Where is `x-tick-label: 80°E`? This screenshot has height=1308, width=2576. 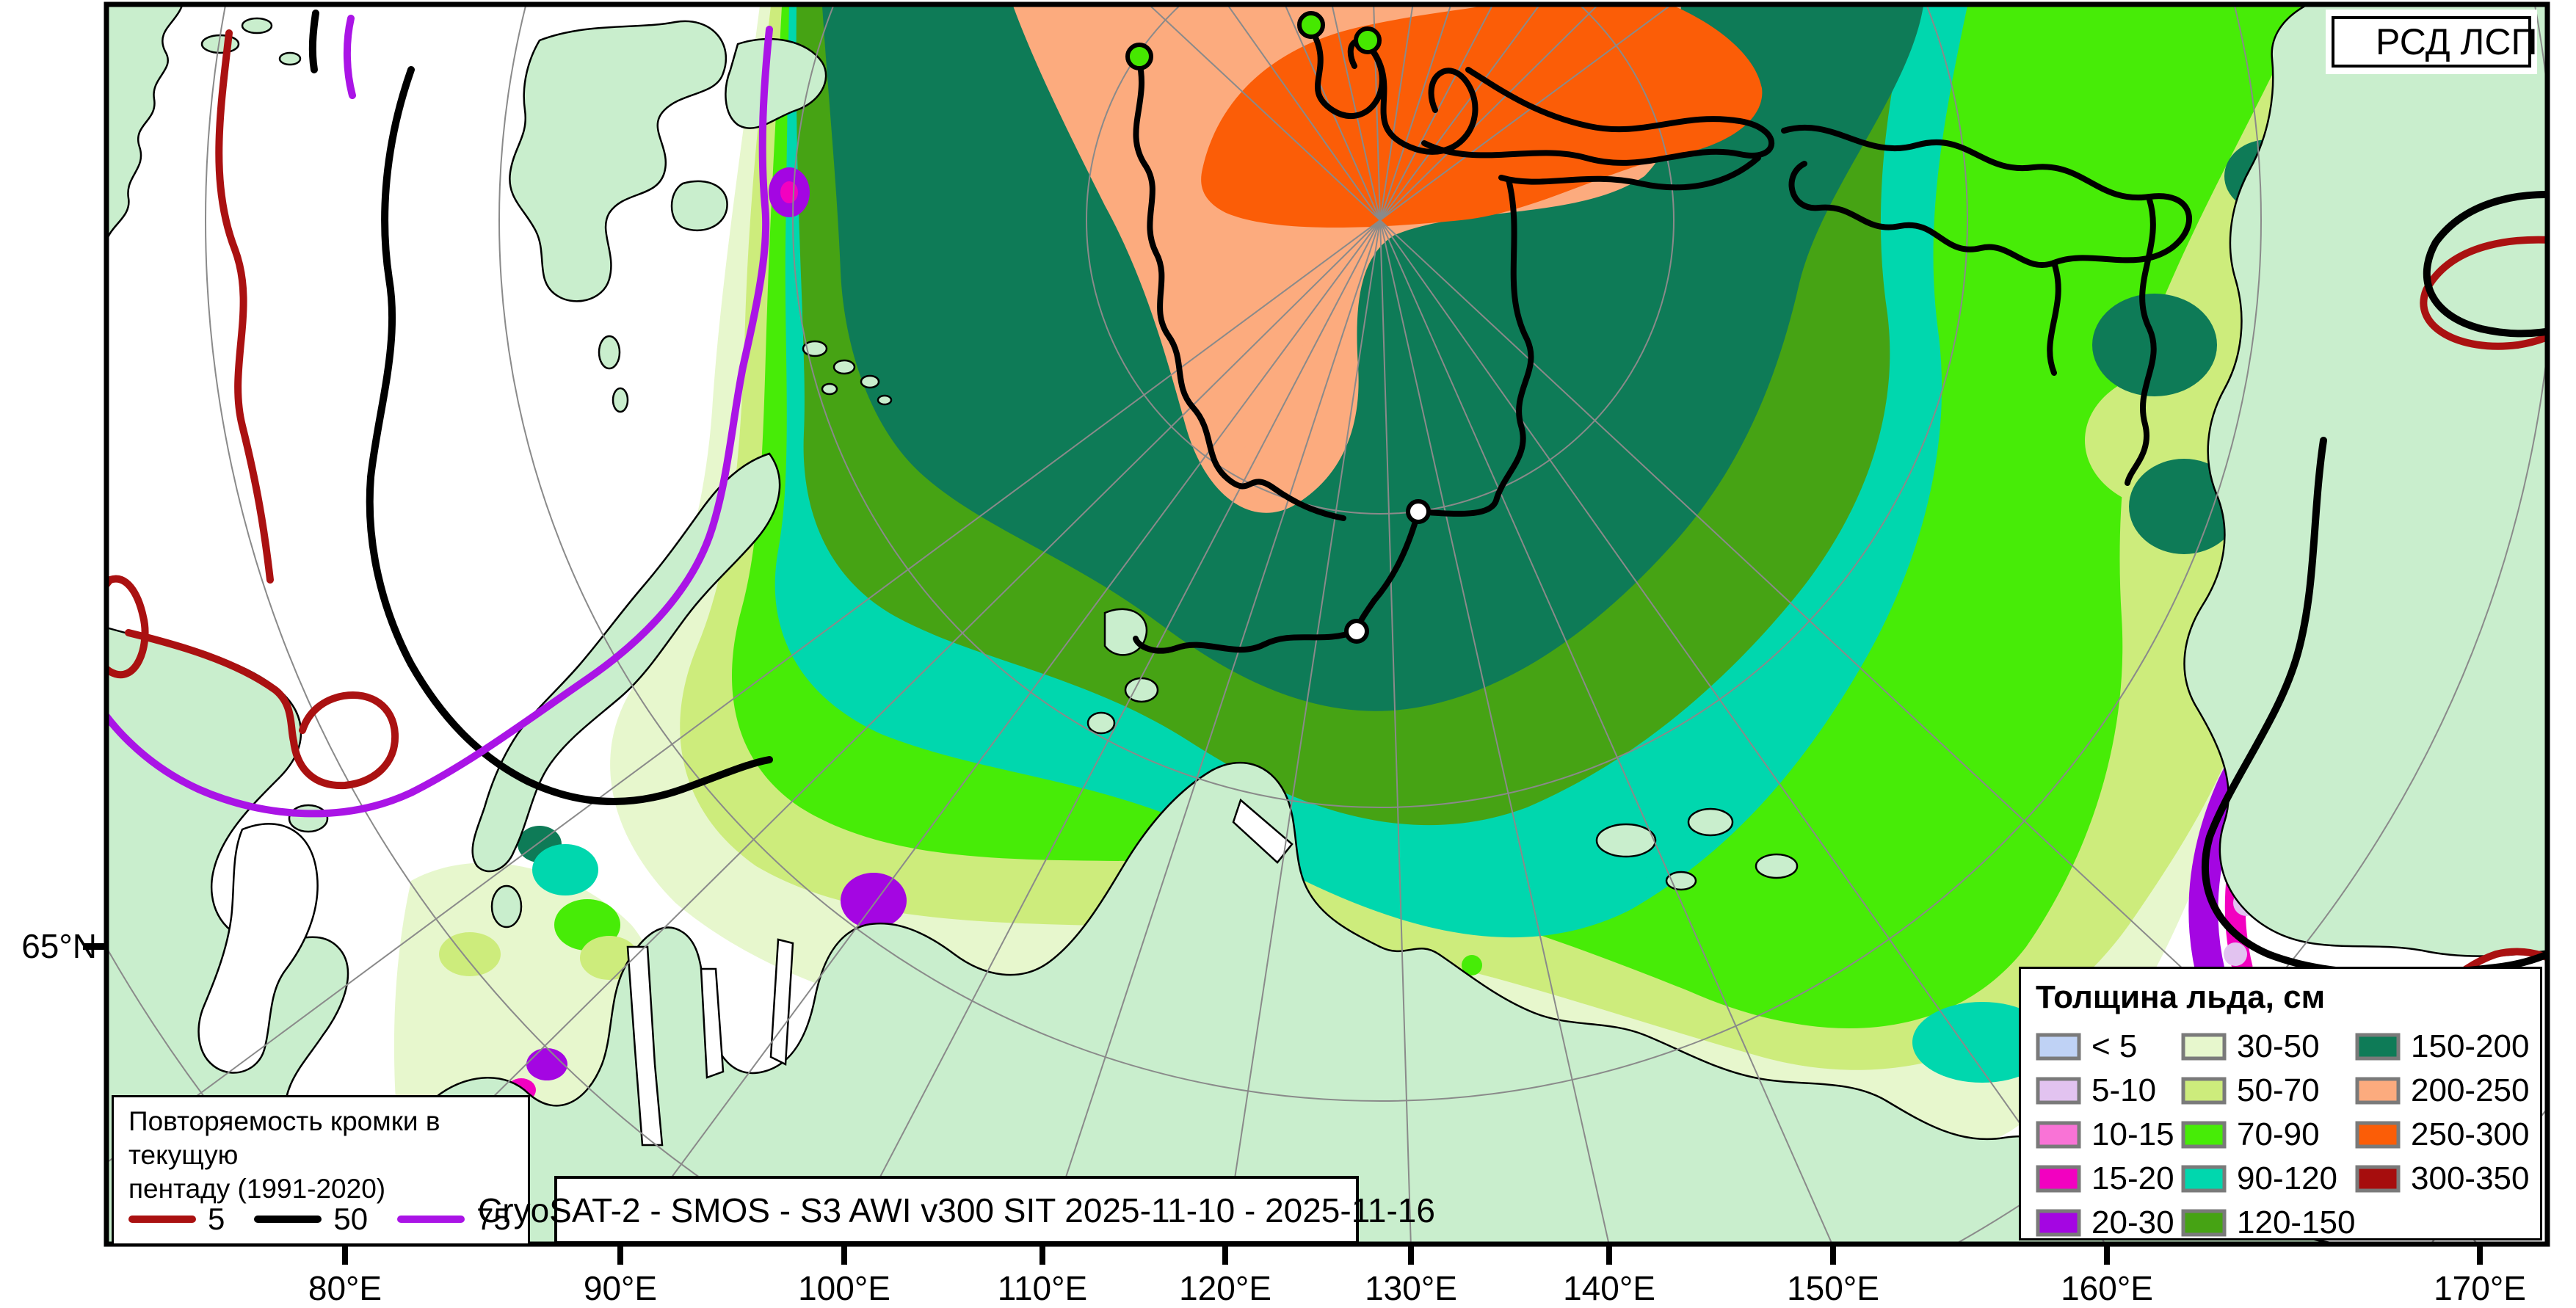 x-tick-label: 80°E is located at coordinates (345, 1288).